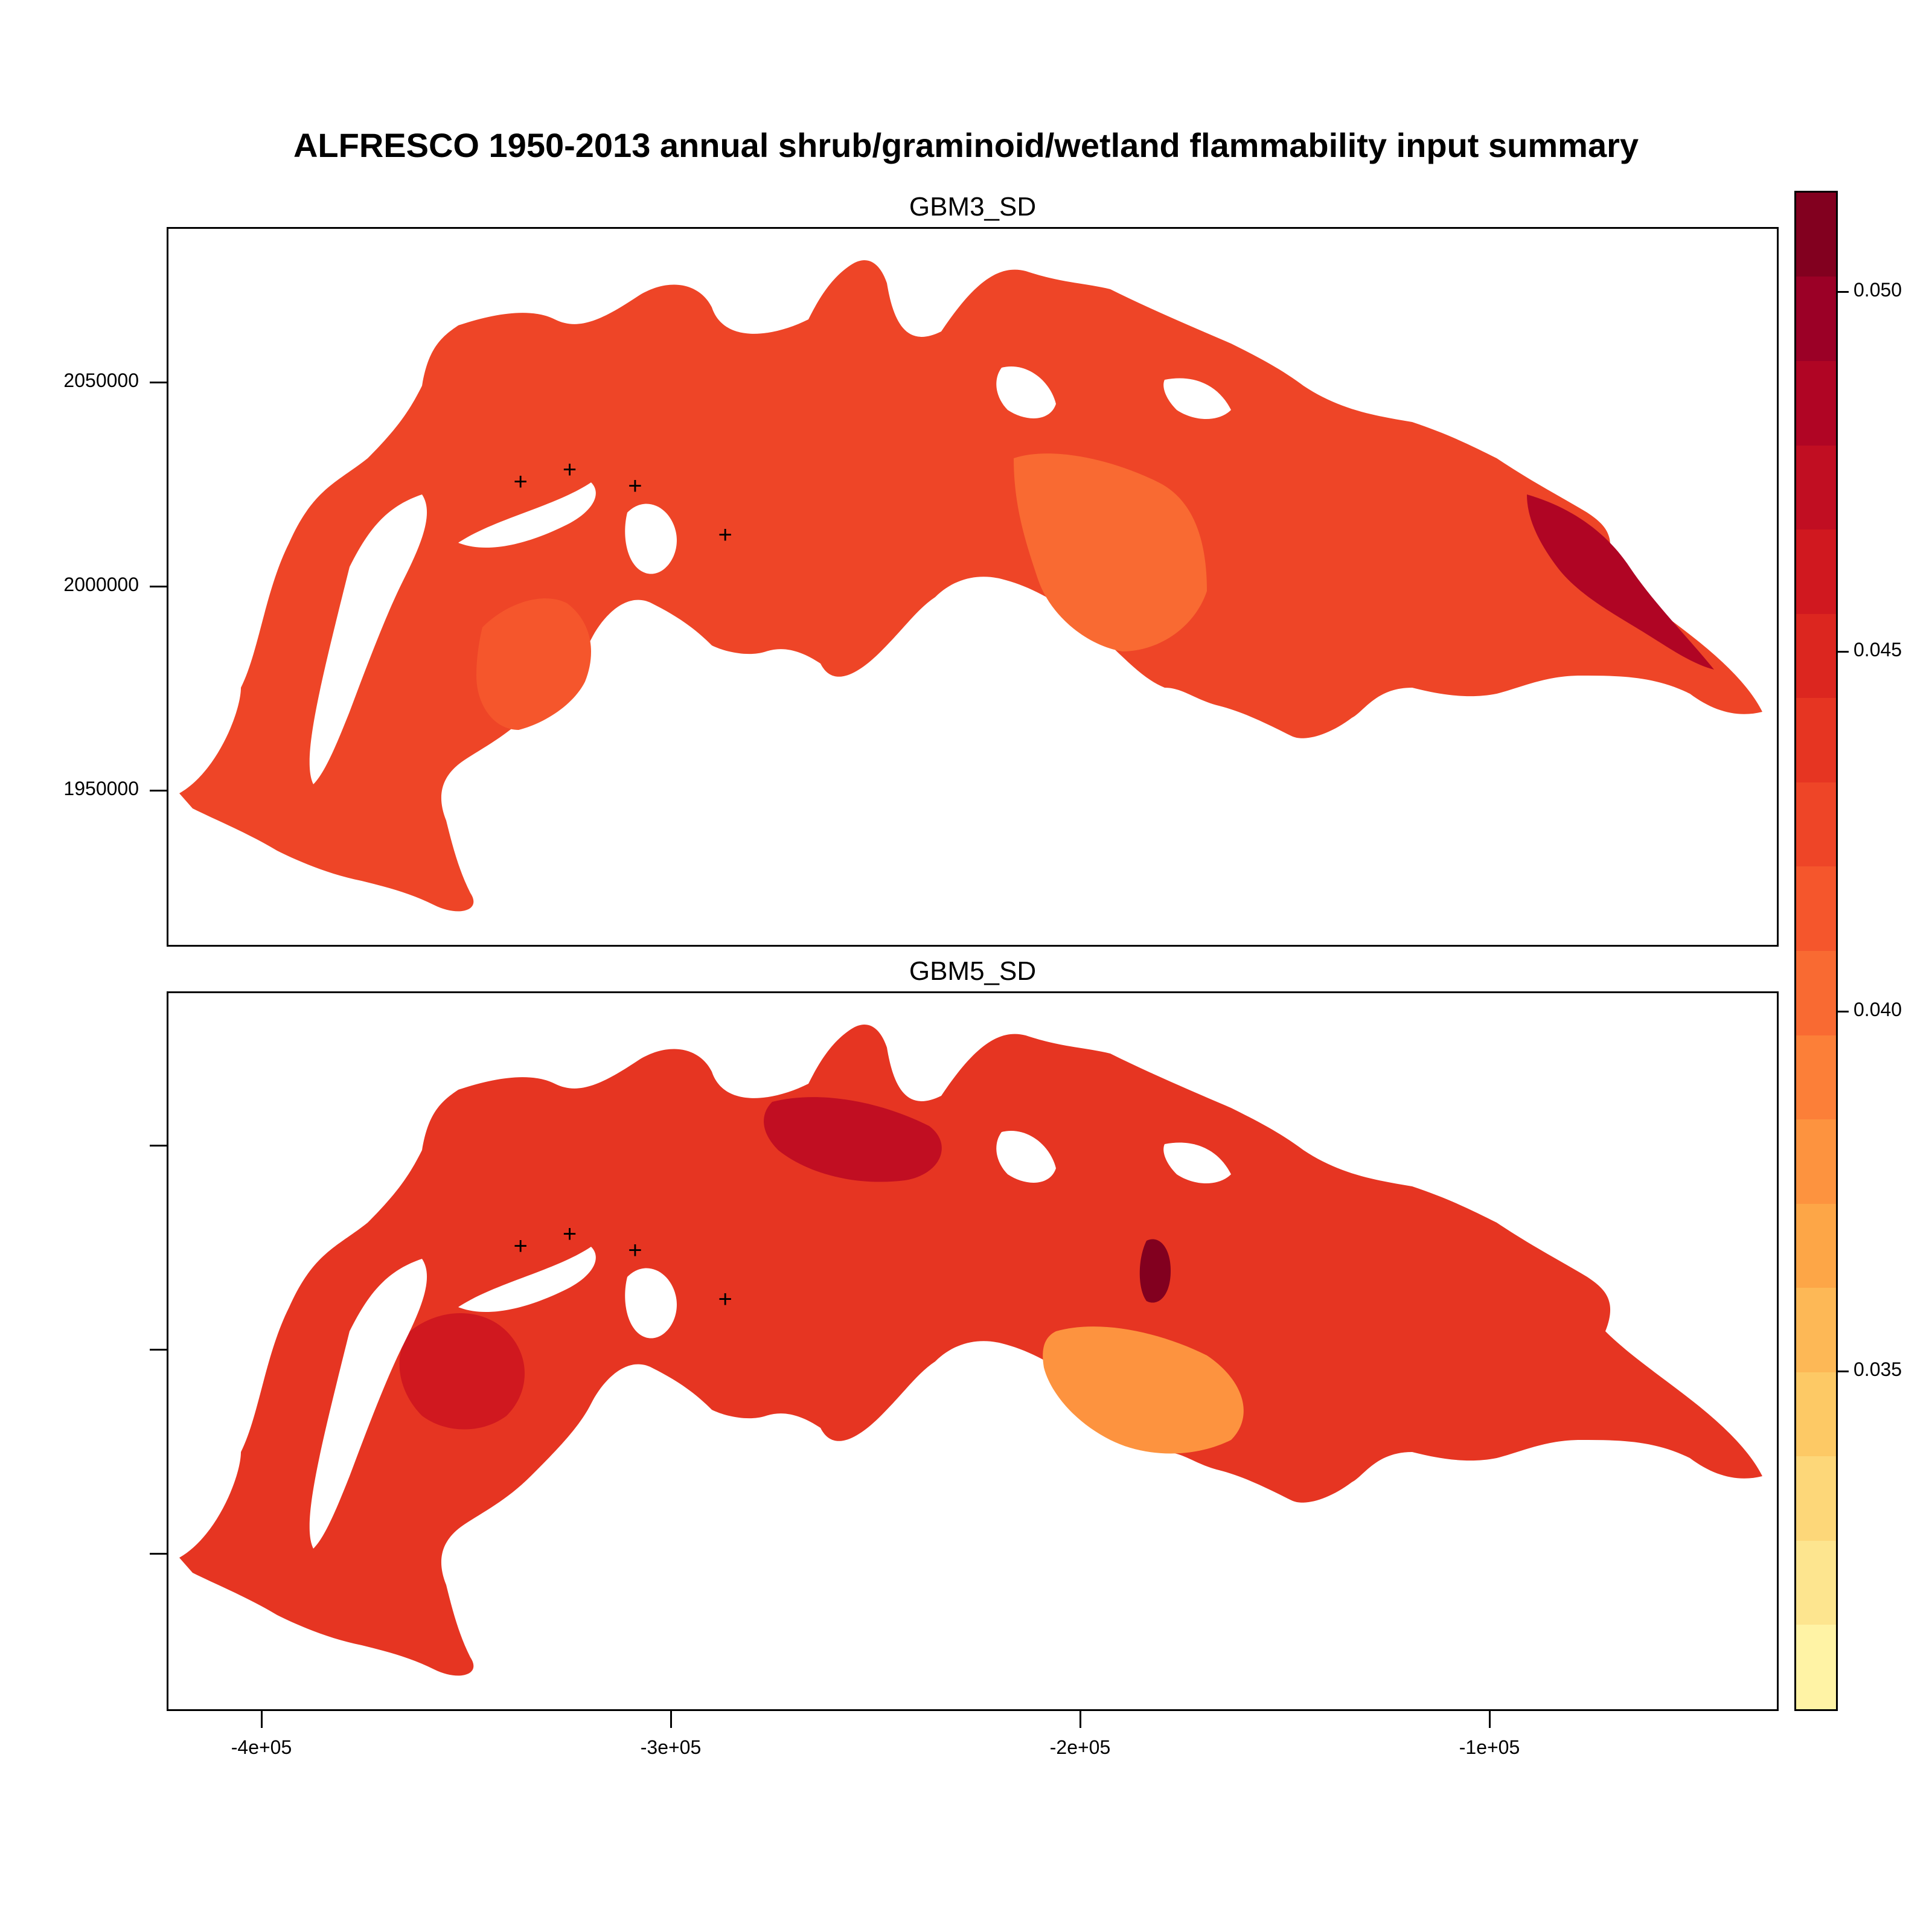  What do you see at coordinates (1878, 650) in the screenshot?
I see `colorbar-tick-label: 0.045` at bounding box center [1878, 650].